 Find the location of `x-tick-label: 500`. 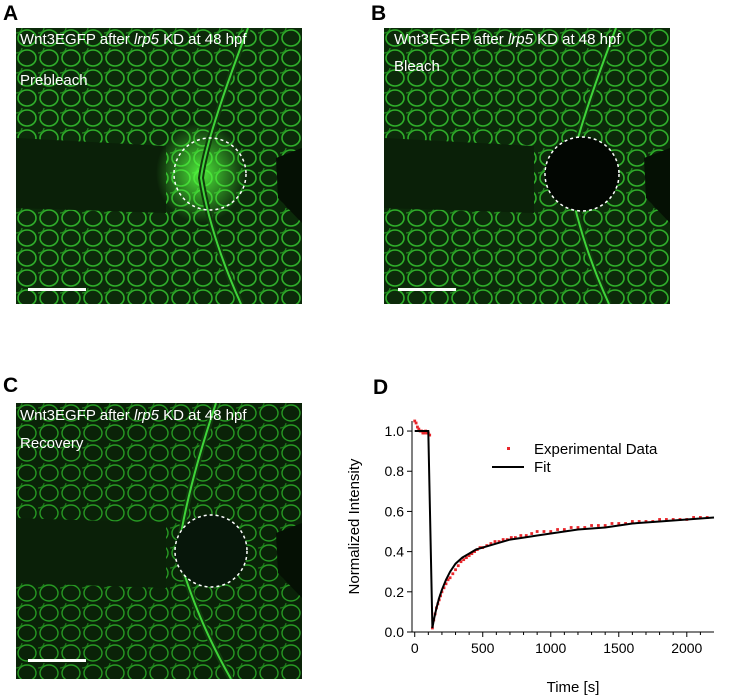

x-tick-label: 500 is located at coordinates (483, 648).